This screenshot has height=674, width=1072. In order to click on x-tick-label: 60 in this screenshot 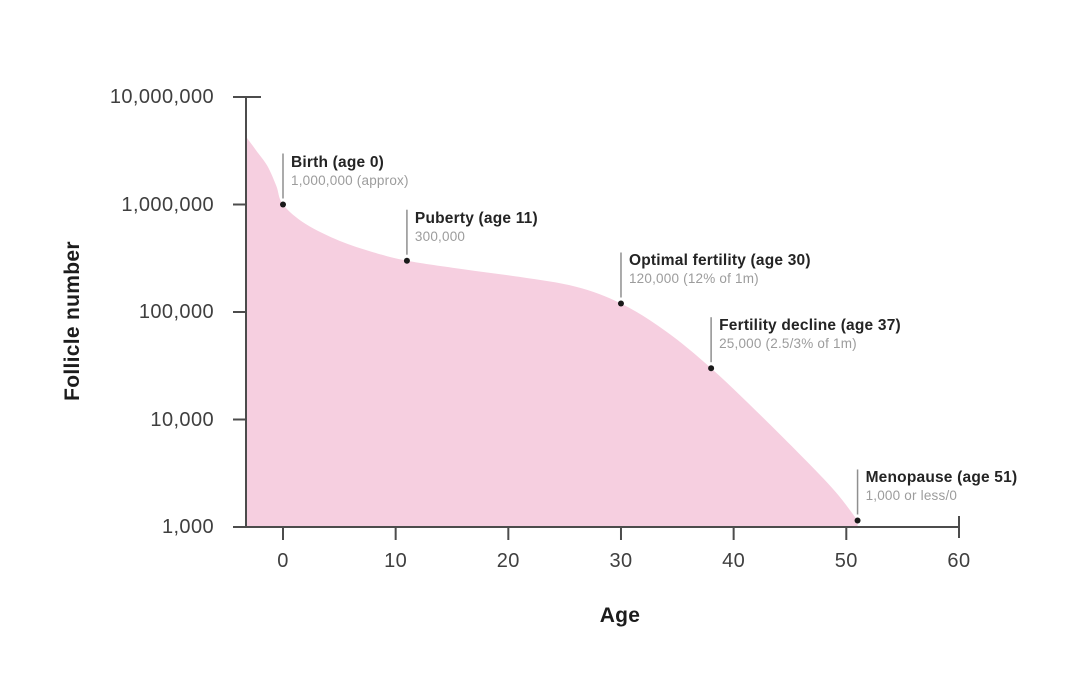, I will do `click(959, 561)`.